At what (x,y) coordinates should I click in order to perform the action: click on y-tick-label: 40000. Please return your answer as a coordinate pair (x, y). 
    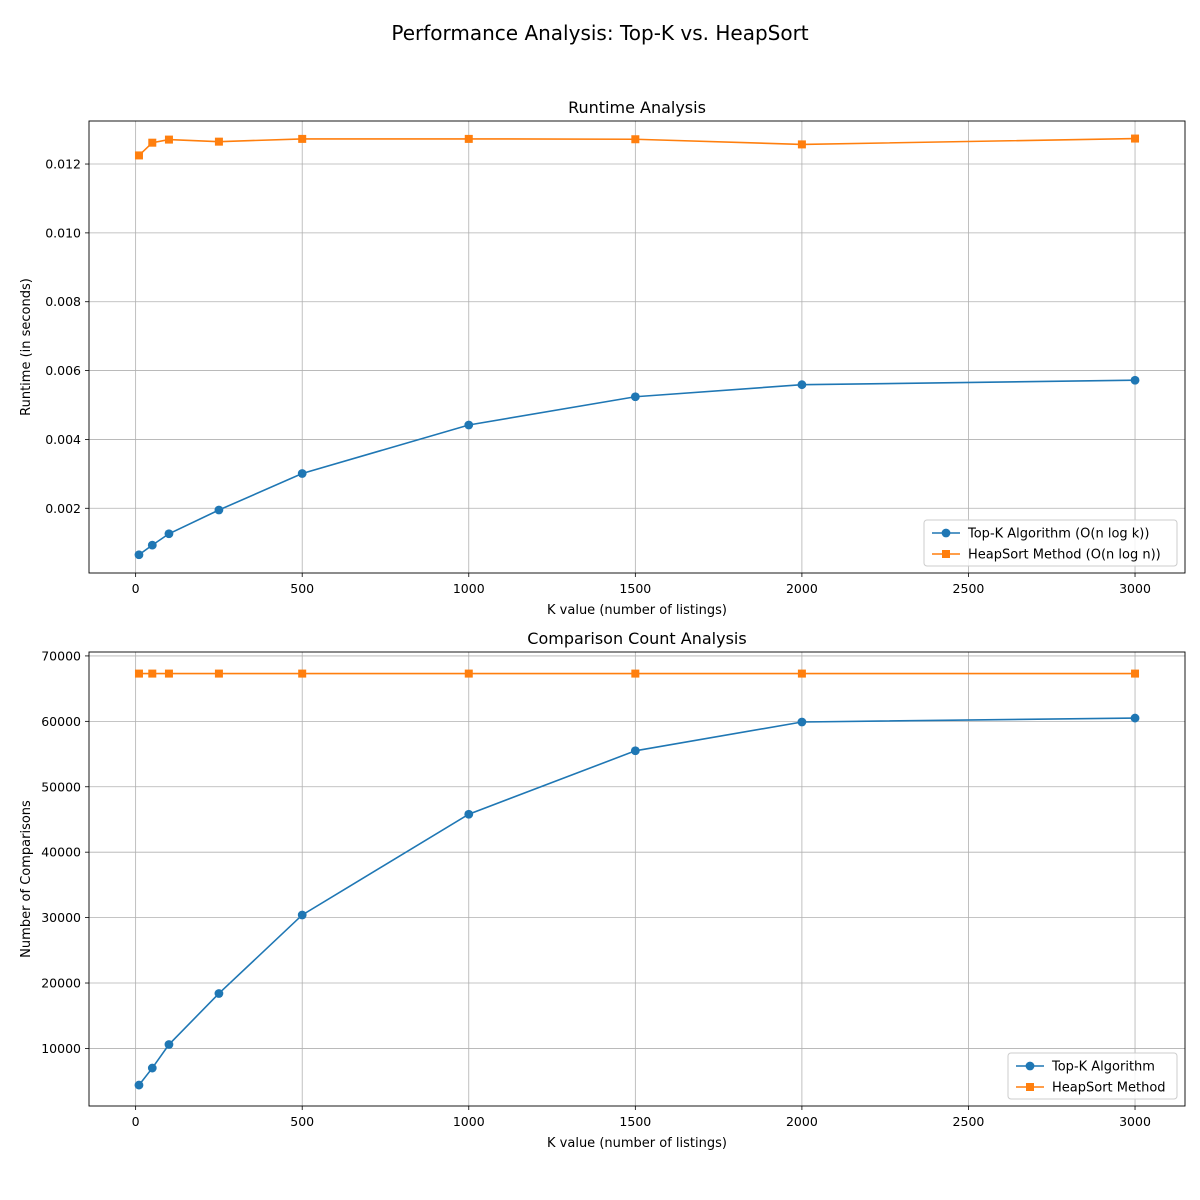
    Looking at the image, I should click on (61, 852).